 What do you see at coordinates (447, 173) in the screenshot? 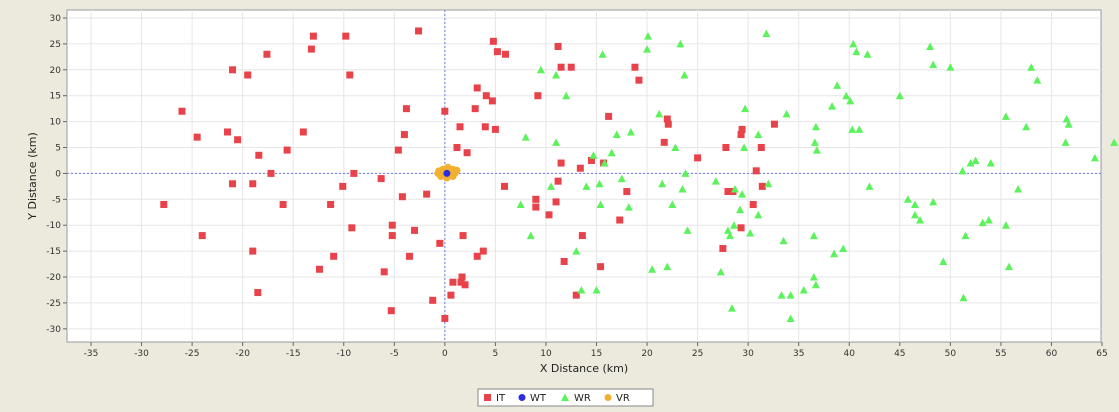
I see `point-wt` at bounding box center [447, 173].